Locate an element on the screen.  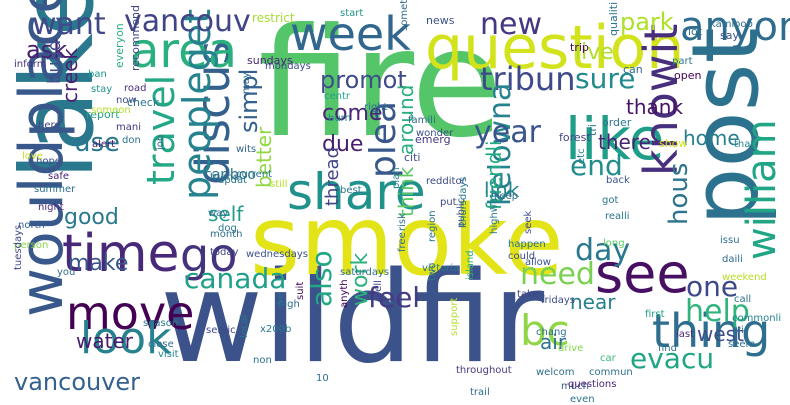
word: could is located at coordinates (522, 256).